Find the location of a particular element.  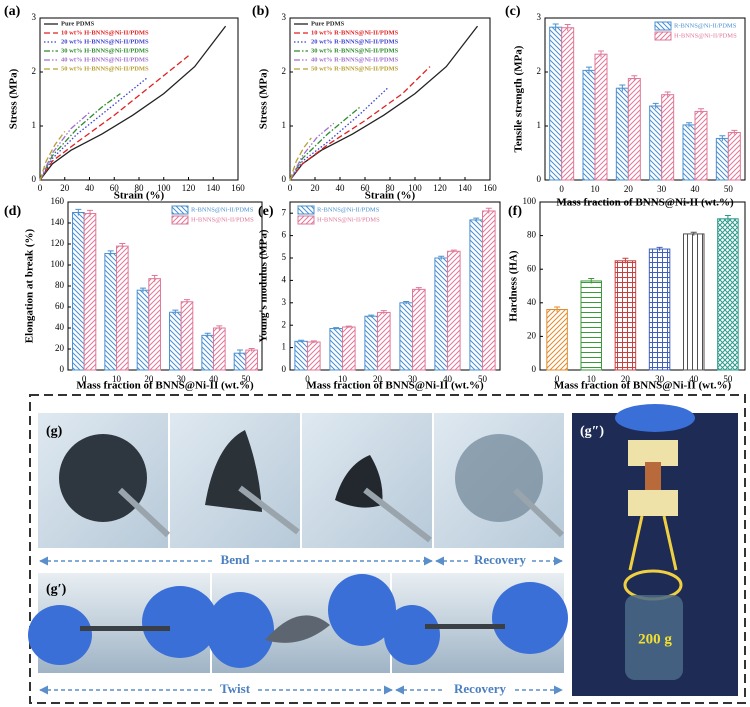

legend-label: 10 wt% R-BNNS@Ni-II/PDMS is located at coordinates (355, 32).